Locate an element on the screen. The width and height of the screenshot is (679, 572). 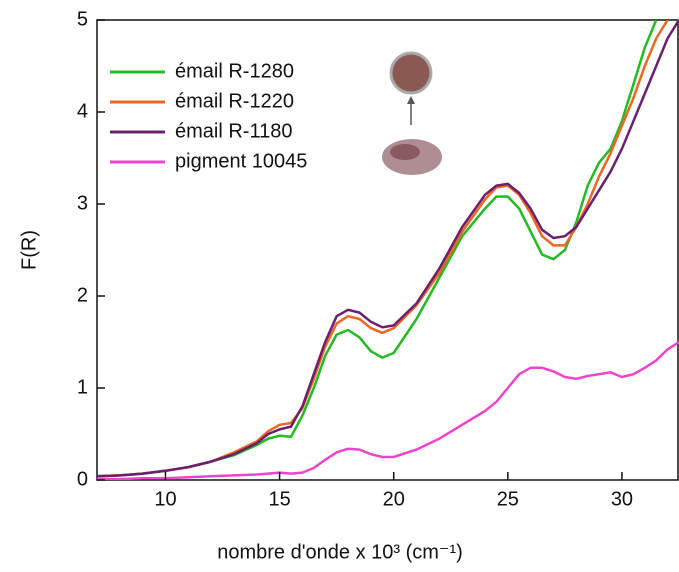
legend-label: émail R-1180 is located at coordinates (233, 131).